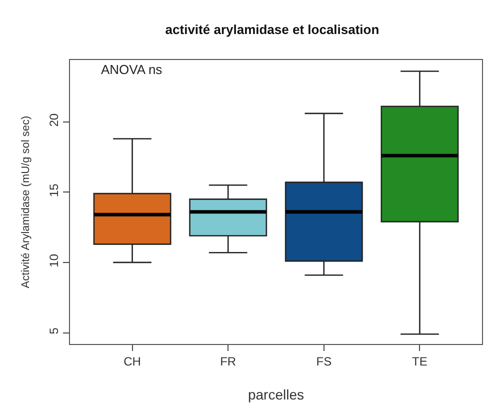 This screenshot has width=495, height=412. What do you see at coordinates (54, 120) in the screenshot?
I see `y-tick-label: 20` at bounding box center [54, 120].